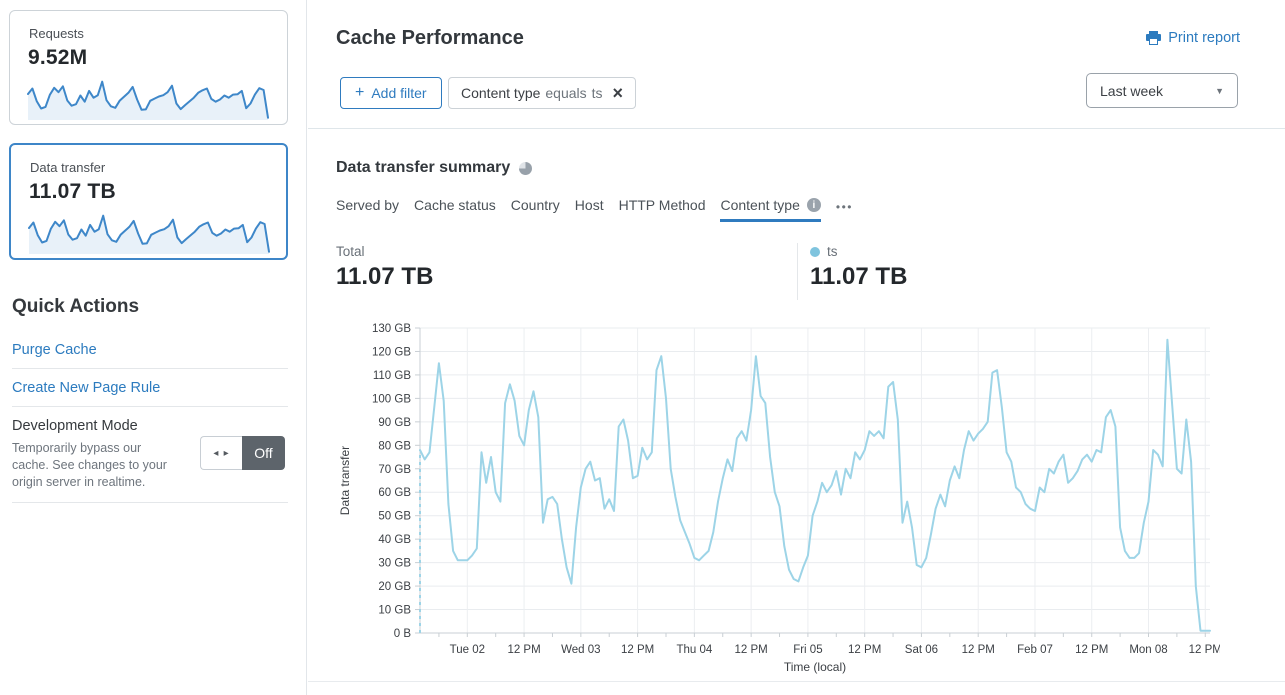 This screenshot has width=1285, height=695. Describe the element at coordinates (618, 93) in the screenshot. I see `close-icon: ×` at that location.